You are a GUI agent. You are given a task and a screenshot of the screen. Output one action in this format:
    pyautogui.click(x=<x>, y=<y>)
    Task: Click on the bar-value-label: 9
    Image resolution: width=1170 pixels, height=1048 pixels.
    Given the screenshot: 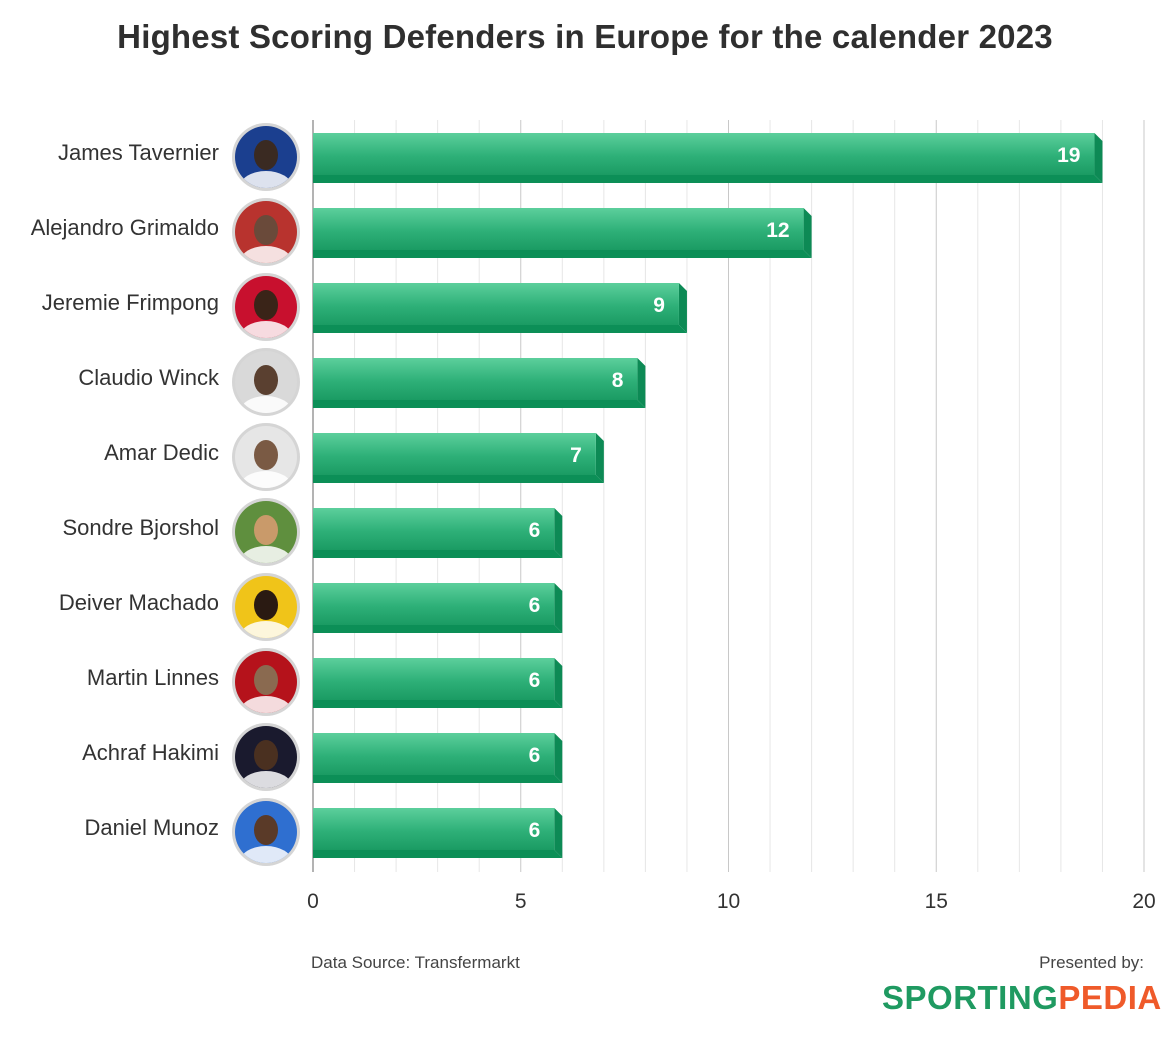 What is the action you would take?
    pyautogui.click(x=659, y=305)
    